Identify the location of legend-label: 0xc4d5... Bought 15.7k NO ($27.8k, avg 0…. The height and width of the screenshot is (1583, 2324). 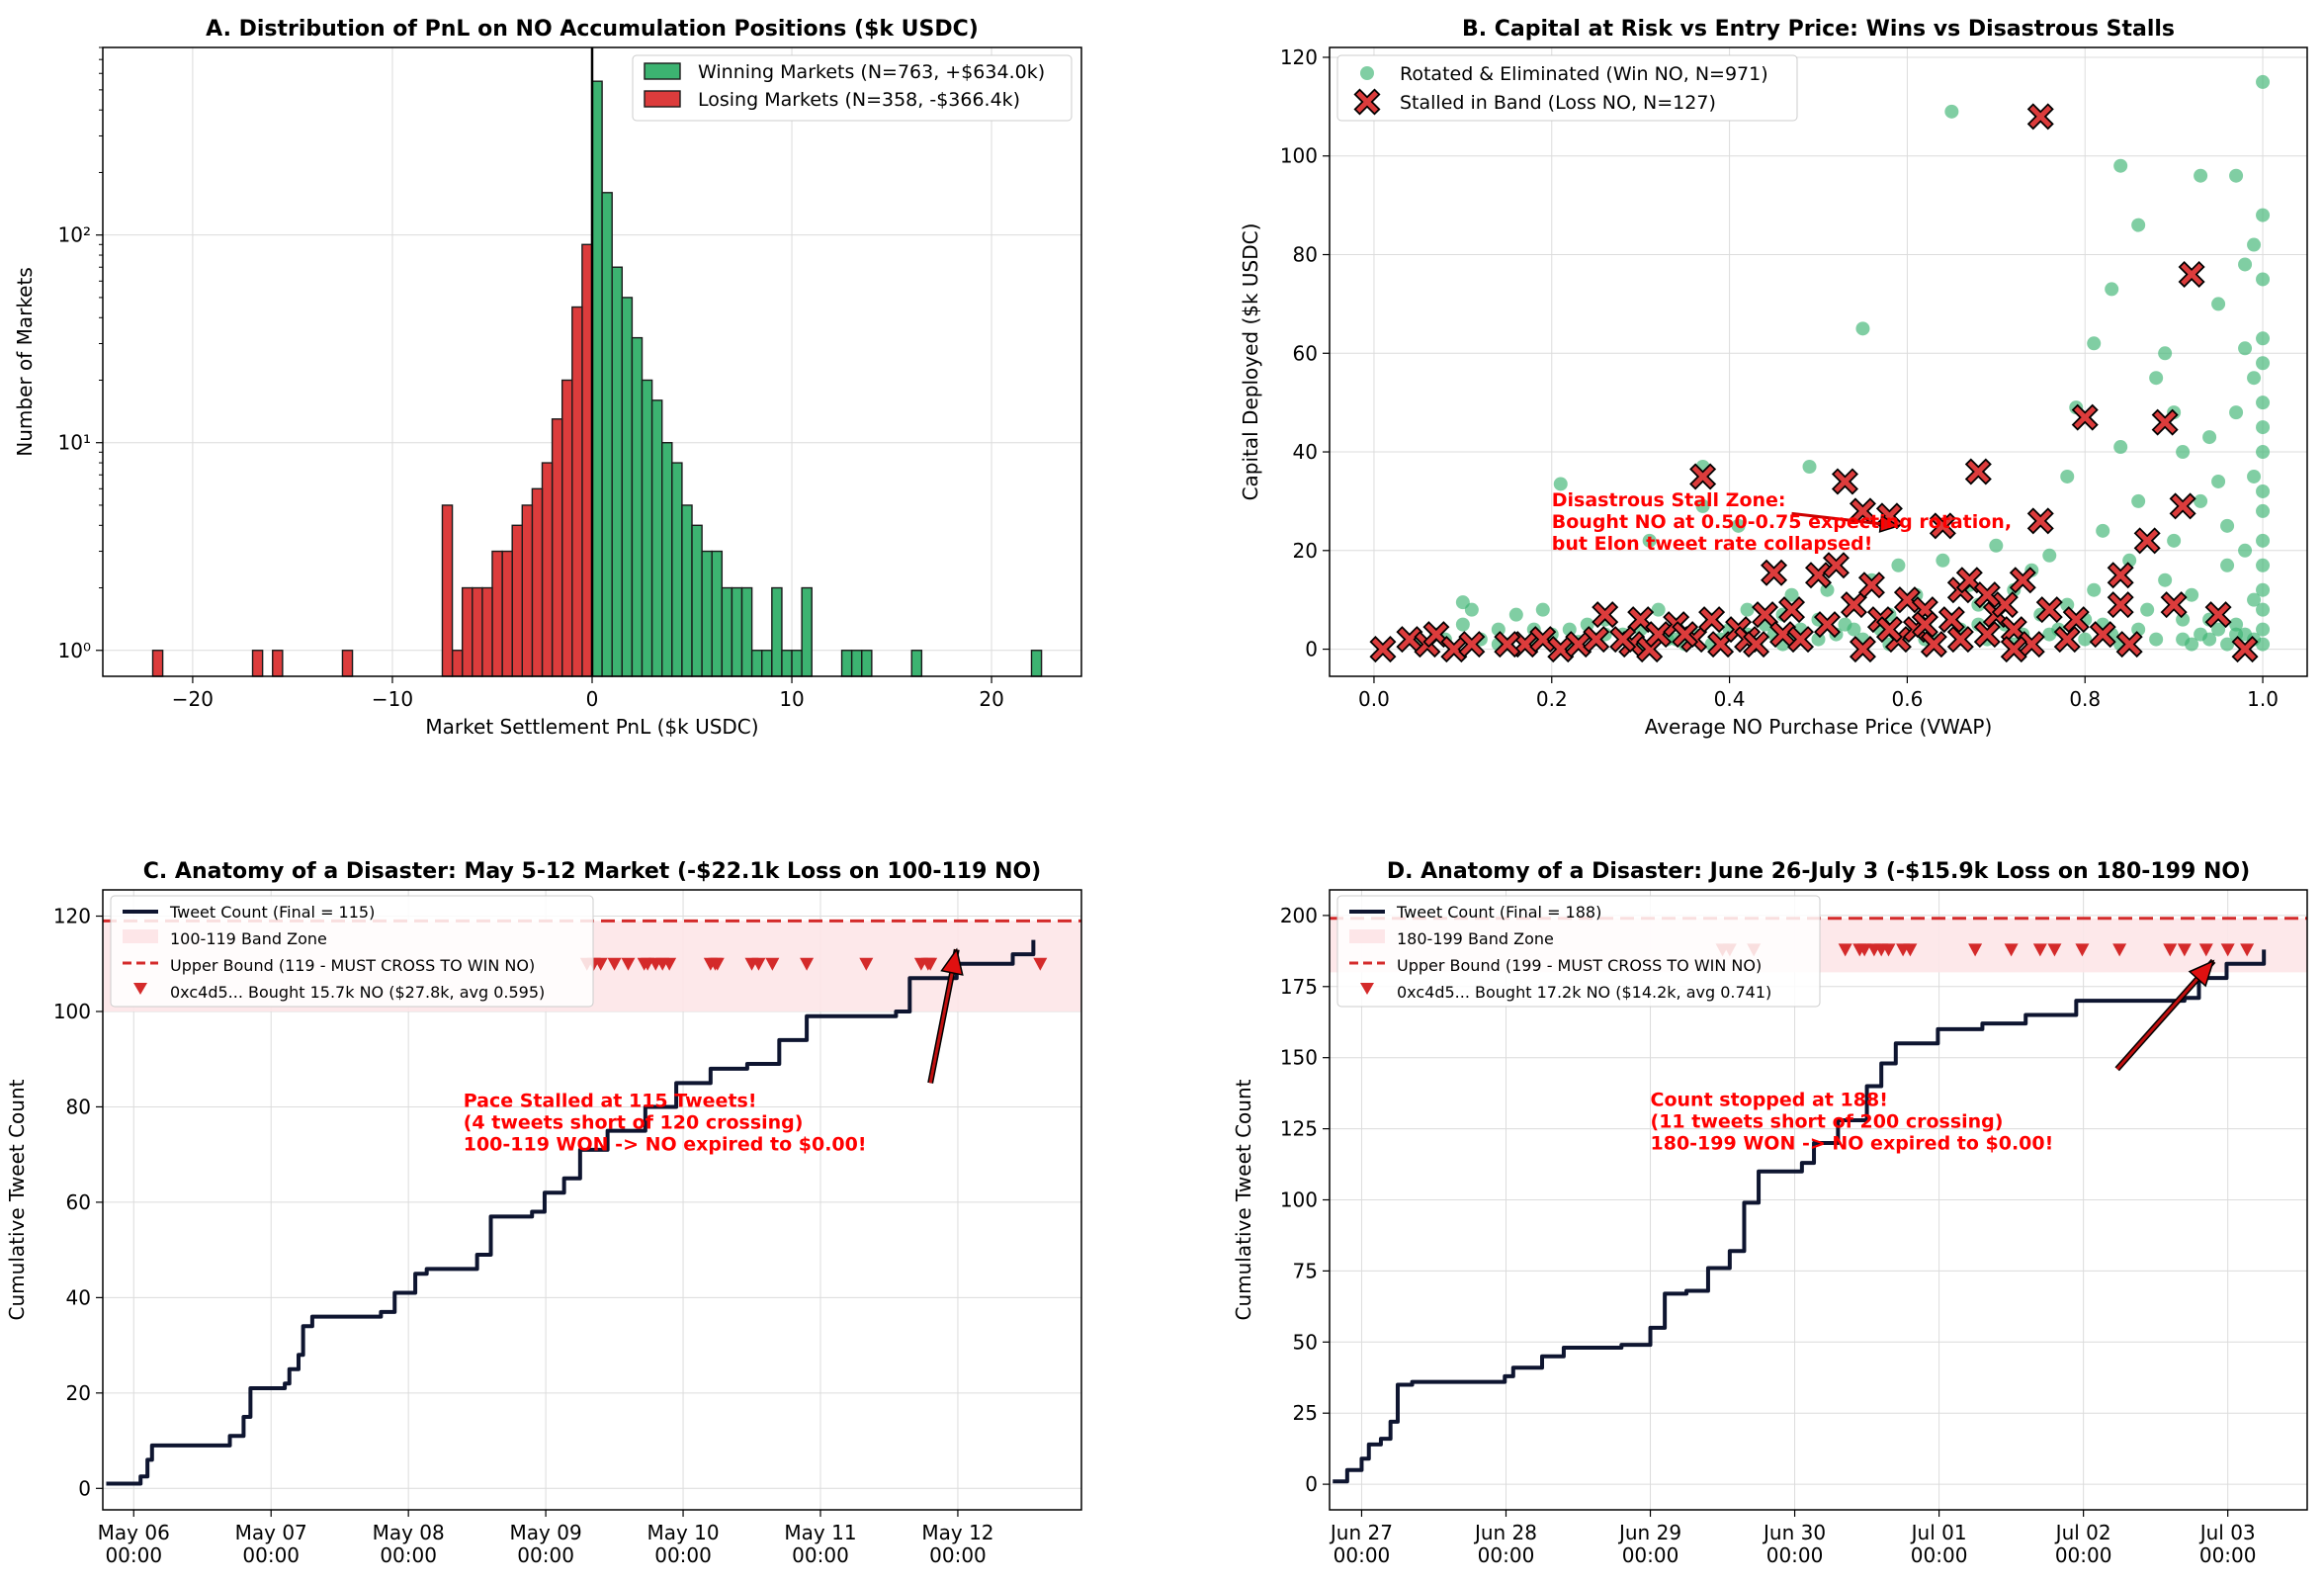
(357, 992).